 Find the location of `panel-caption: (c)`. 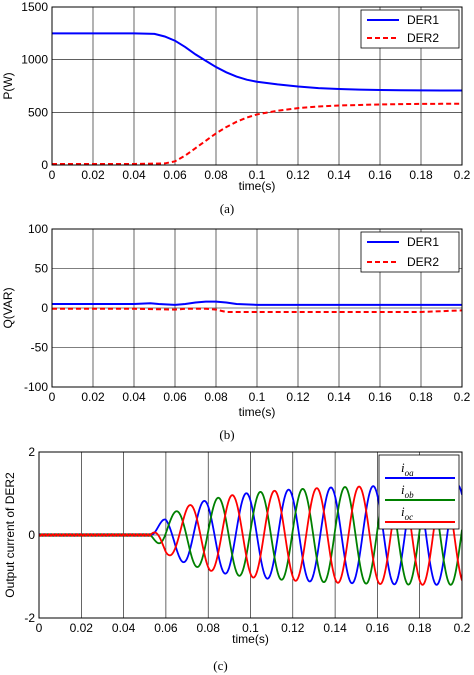

panel-caption: (c) is located at coordinates (220, 665).